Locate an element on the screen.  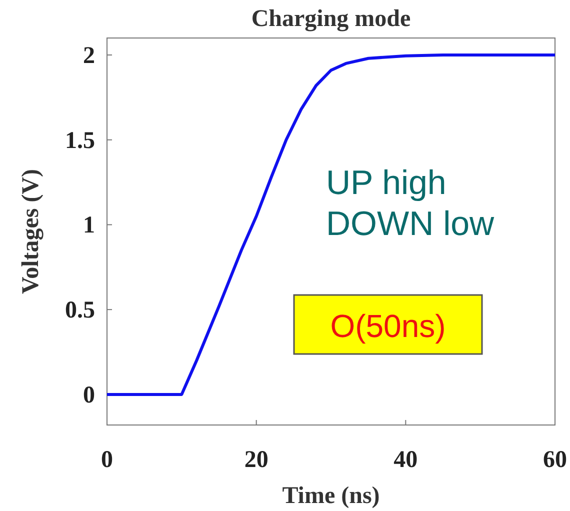
y-axis-title: Voltages (V) is located at coordinates (31, 231).